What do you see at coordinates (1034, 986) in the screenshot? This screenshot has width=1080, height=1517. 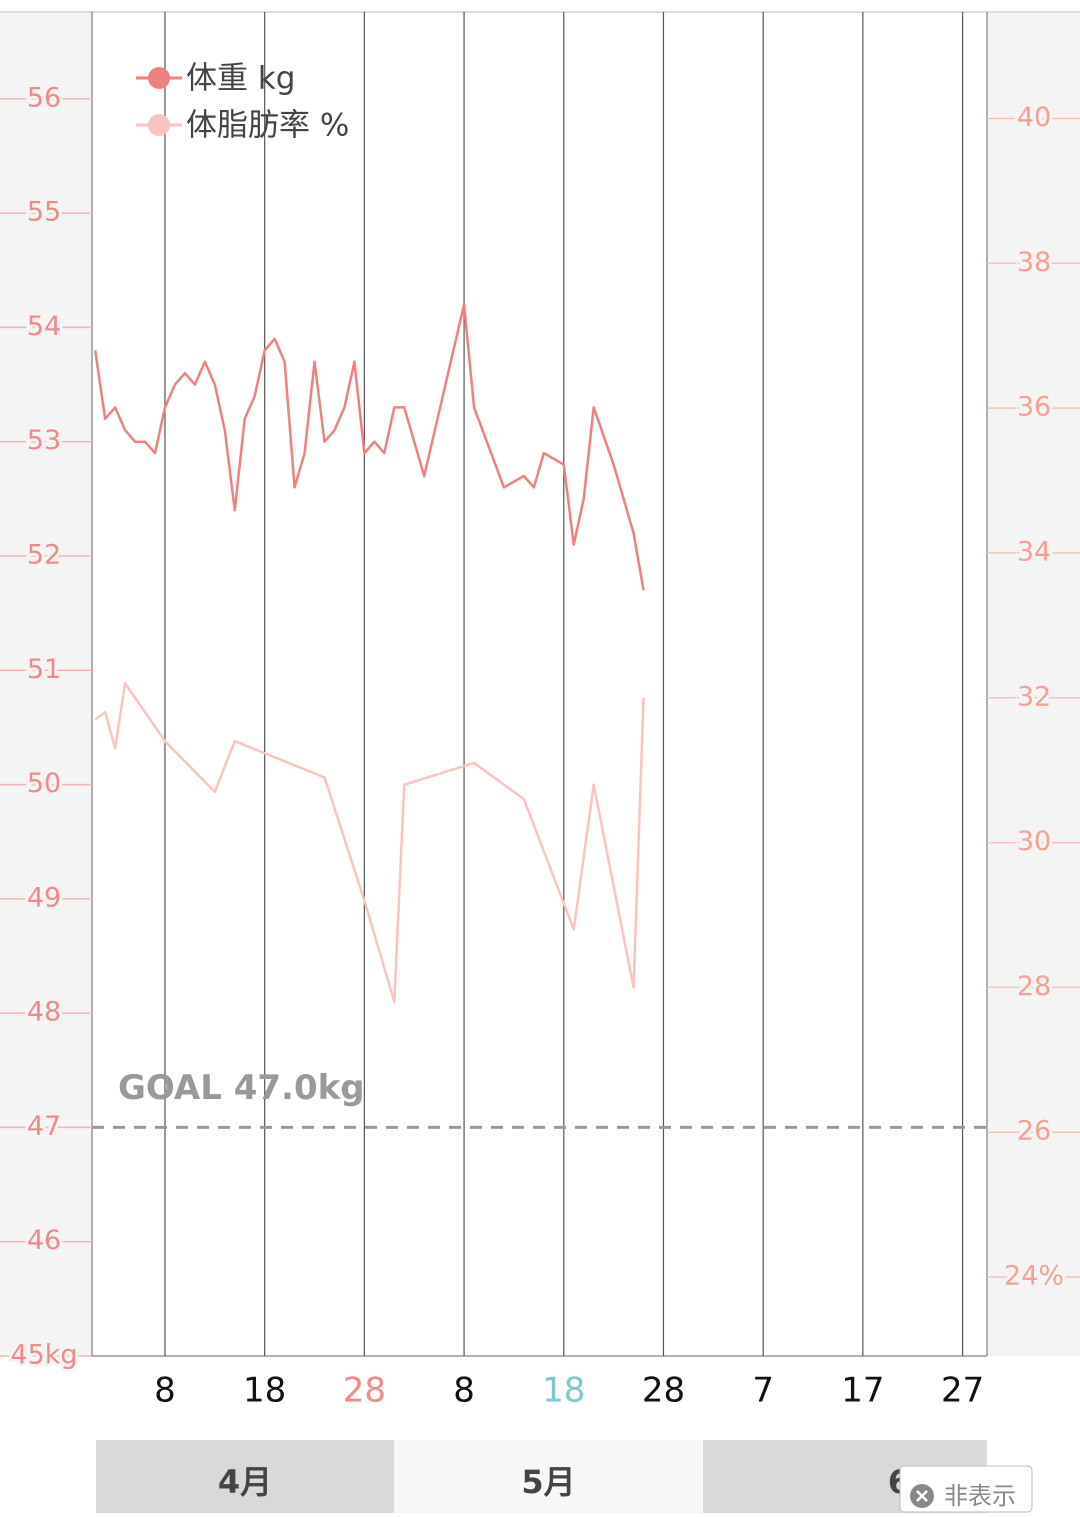 I see `y2-tick-label: 28` at bounding box center [1034, 986].